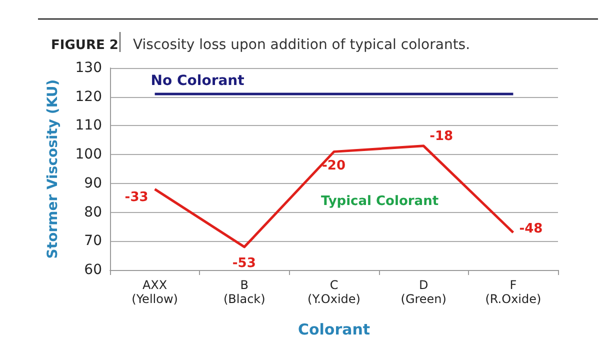 This screenshot has width=615, height=350. I want to click on annotation: -20, so click(334, 166).